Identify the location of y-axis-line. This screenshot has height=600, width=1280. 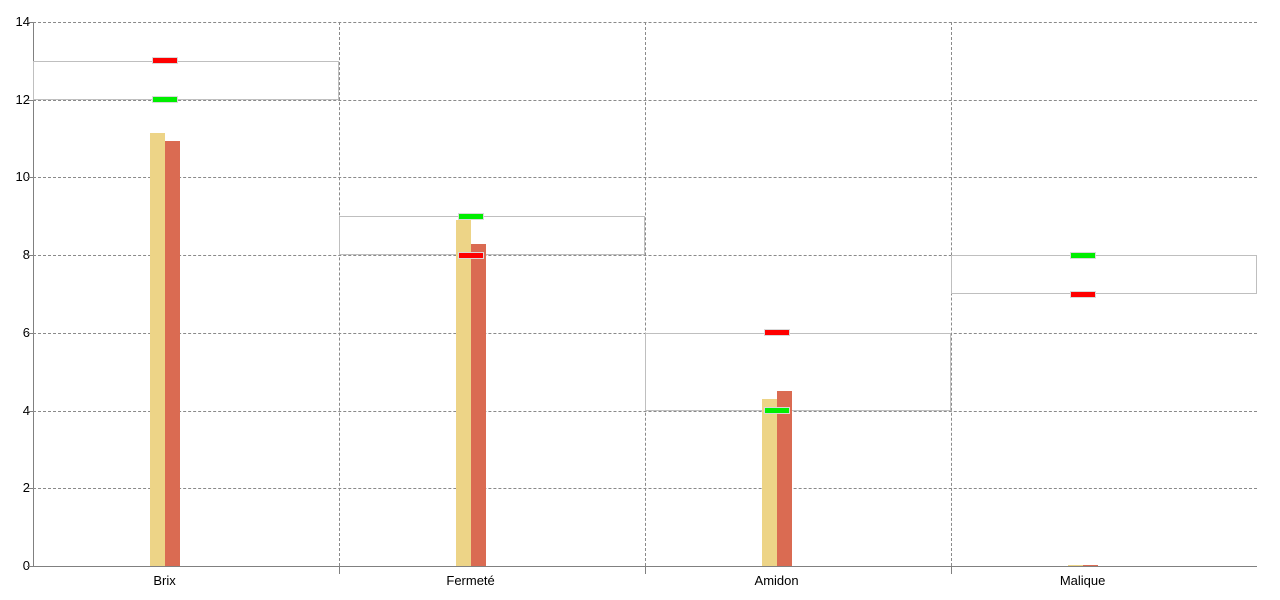
(33, 294).